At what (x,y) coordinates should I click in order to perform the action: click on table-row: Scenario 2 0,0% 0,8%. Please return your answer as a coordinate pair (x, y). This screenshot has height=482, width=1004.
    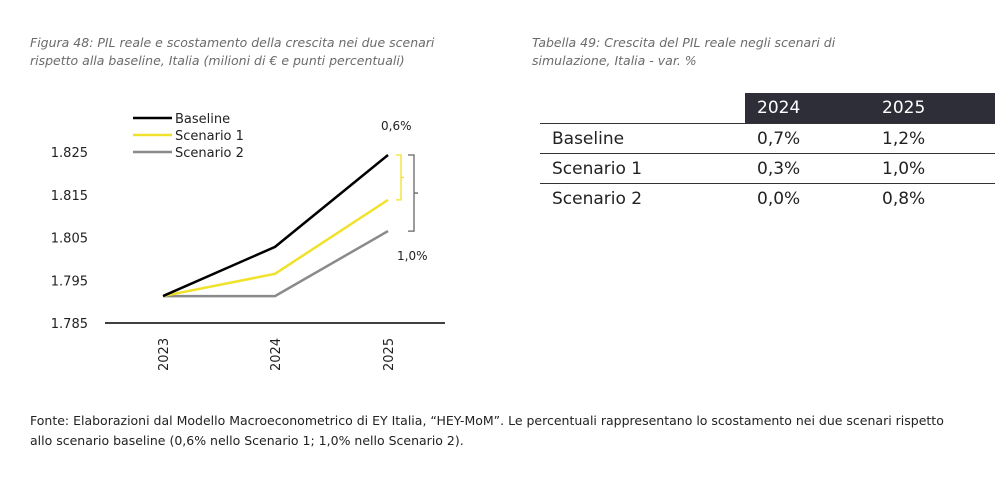
    Looking at the image, I should click on (767, 198).